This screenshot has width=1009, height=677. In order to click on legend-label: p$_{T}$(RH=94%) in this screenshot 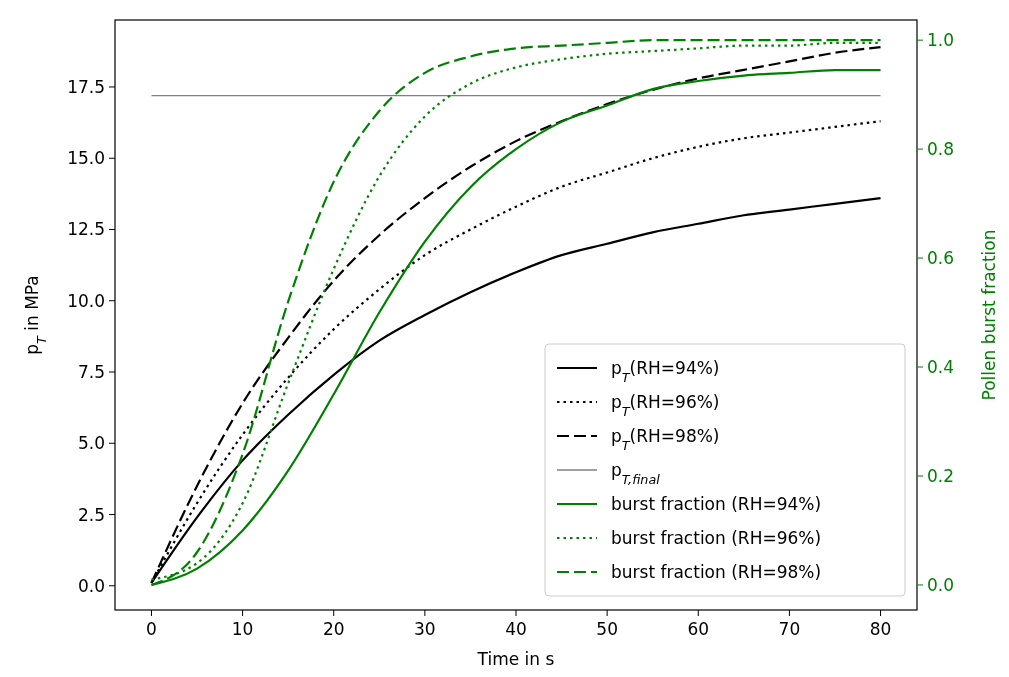, I will do `click(665, 371)`.